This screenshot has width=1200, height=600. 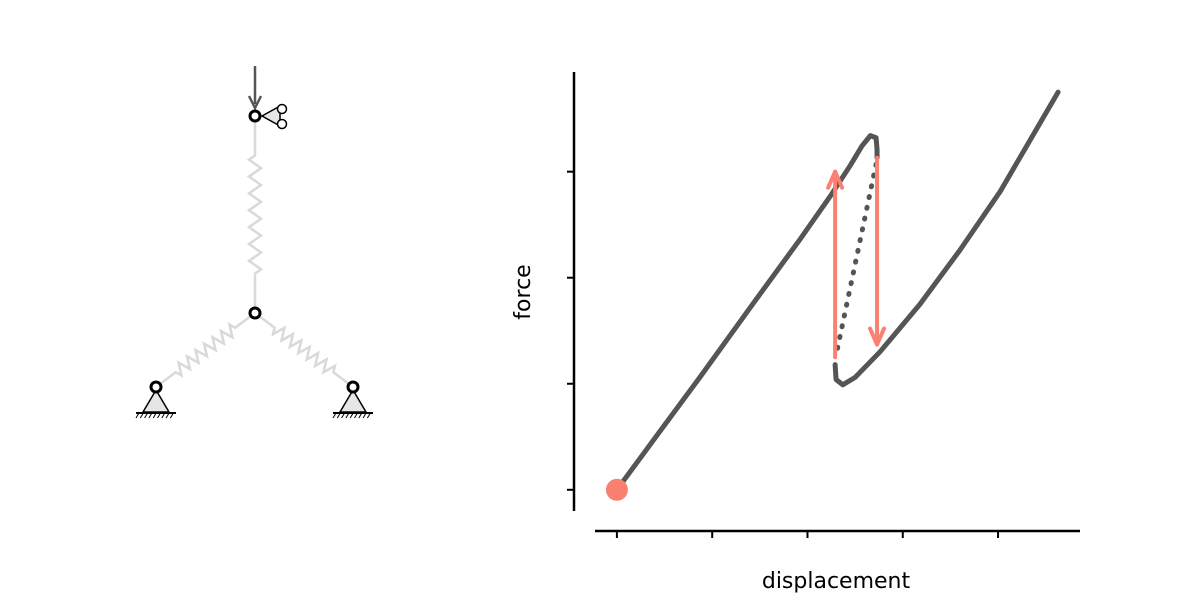 What do you see at coordinates (255, 103) in the screenshot?
I see `load-arrow-head` at bounding box center [255, 103].